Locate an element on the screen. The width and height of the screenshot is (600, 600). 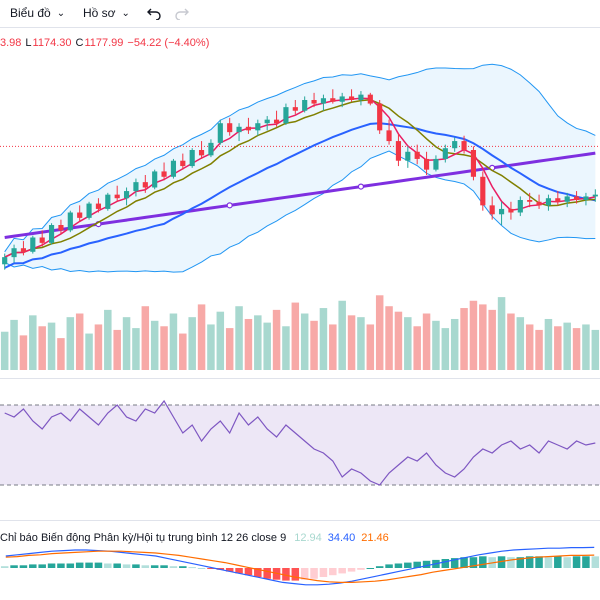
macd-signal-value: 21.46 is located at coordinates (375, 538).